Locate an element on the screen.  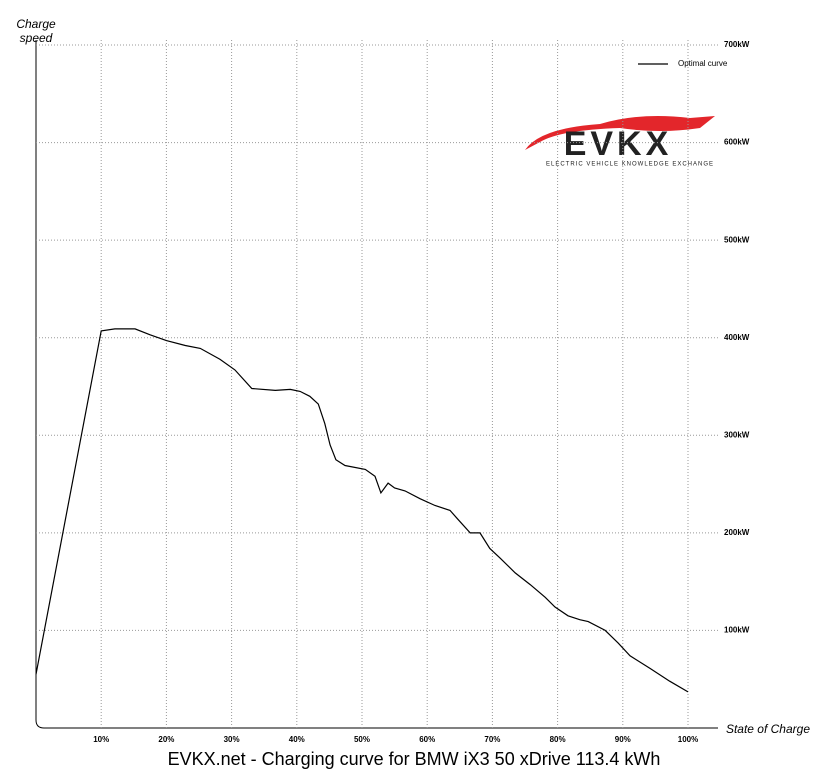
logo-tagline: ELECTRIC VEHICLE KNOWLEDGE EXCHANGE is located at coordinates (630, 165).